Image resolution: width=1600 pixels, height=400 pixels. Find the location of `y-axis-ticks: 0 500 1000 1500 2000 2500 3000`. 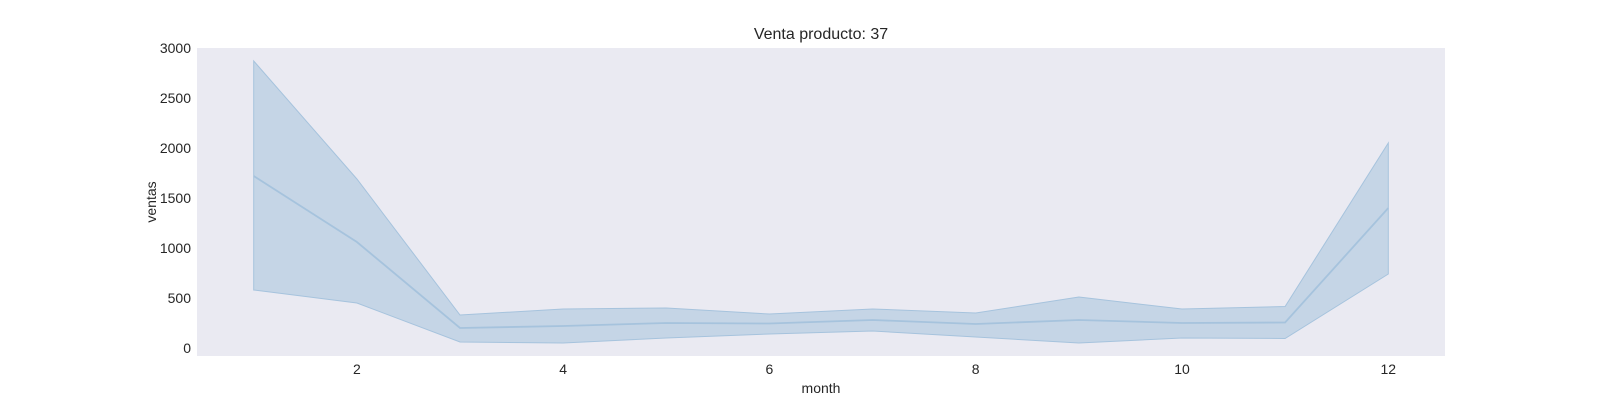

y-axis-ticks: 0 500 1000 1500 2000 2500 3000 is located at coordinates (175, 198).